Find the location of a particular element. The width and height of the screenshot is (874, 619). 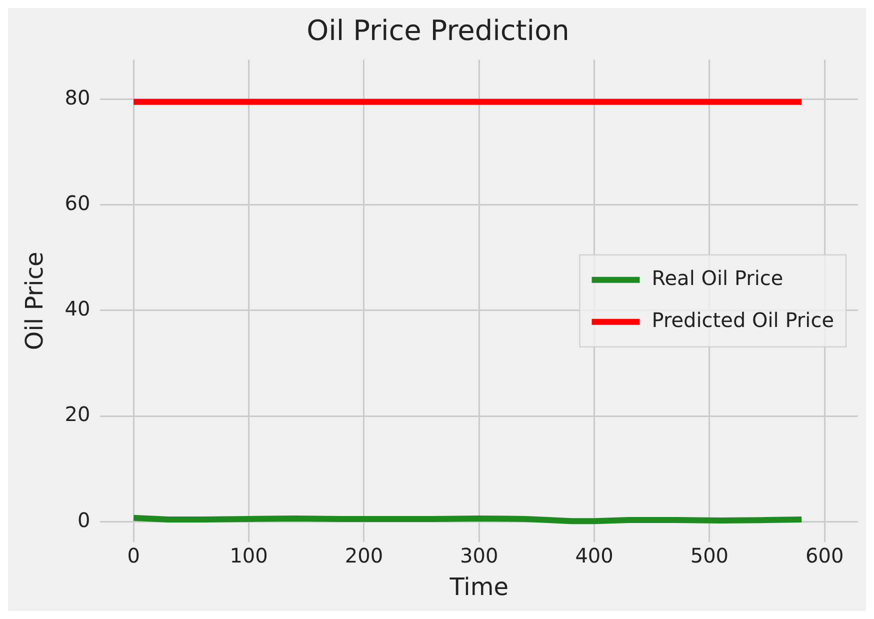

x-tick-label: 0 is located at coordinates (133, 555).